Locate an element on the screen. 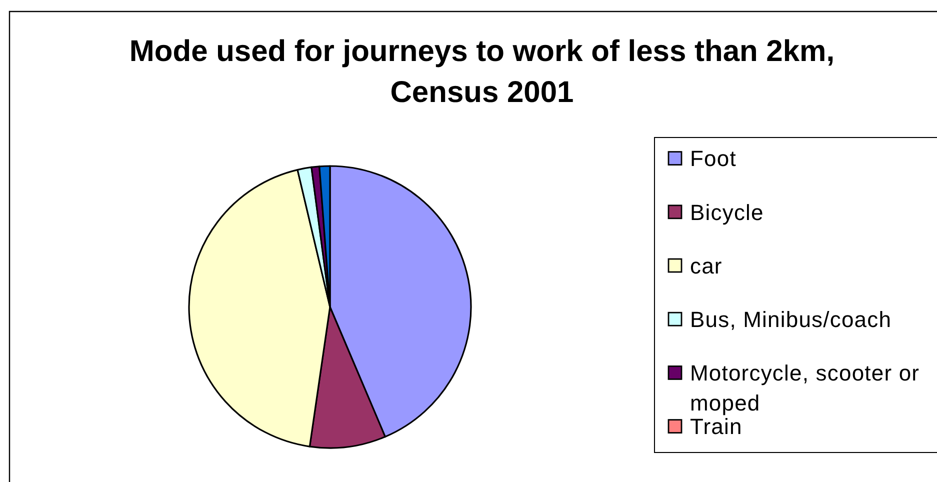 The height and width of the screenshot is (482, 937). chart-title: Mode used for journeys to work of less than 2km, Census 2001 is located at coordinates (482, 72).